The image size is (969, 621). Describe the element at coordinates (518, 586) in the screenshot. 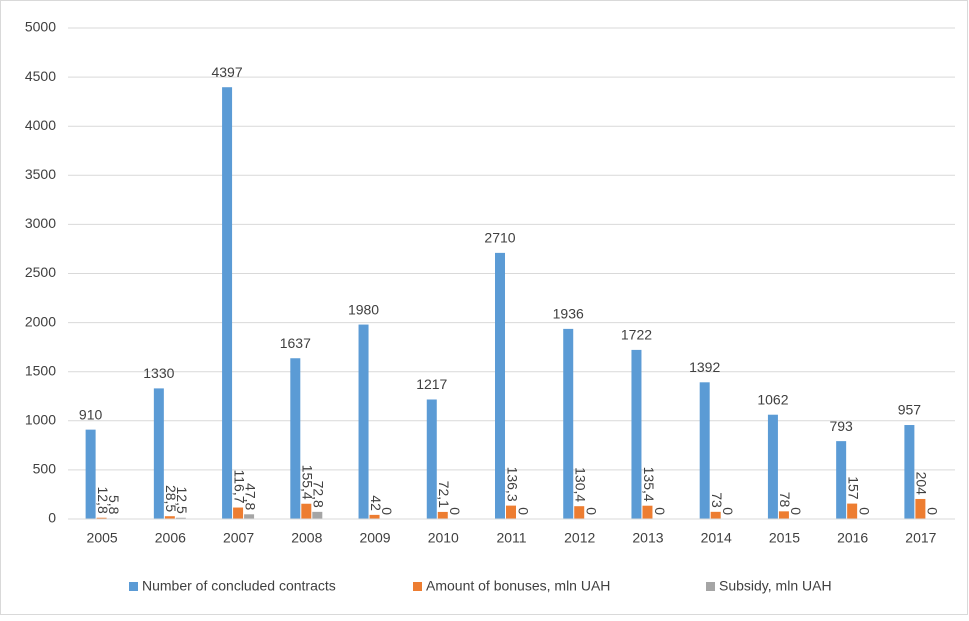

I see `legend-label: Amount of bonuses, mln UAH` at that location.